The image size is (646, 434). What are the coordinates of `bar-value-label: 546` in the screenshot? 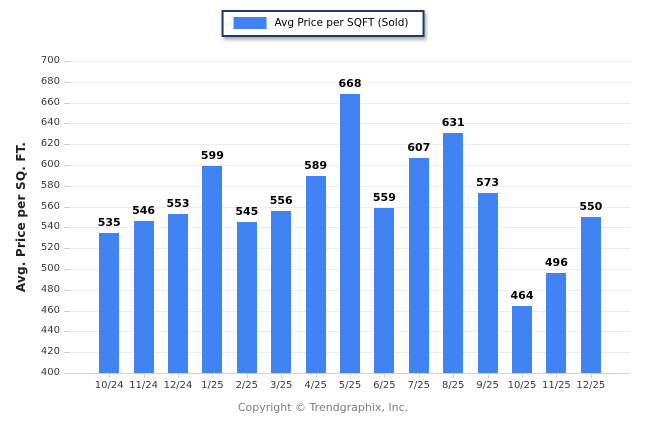 It's located at (144, 211).